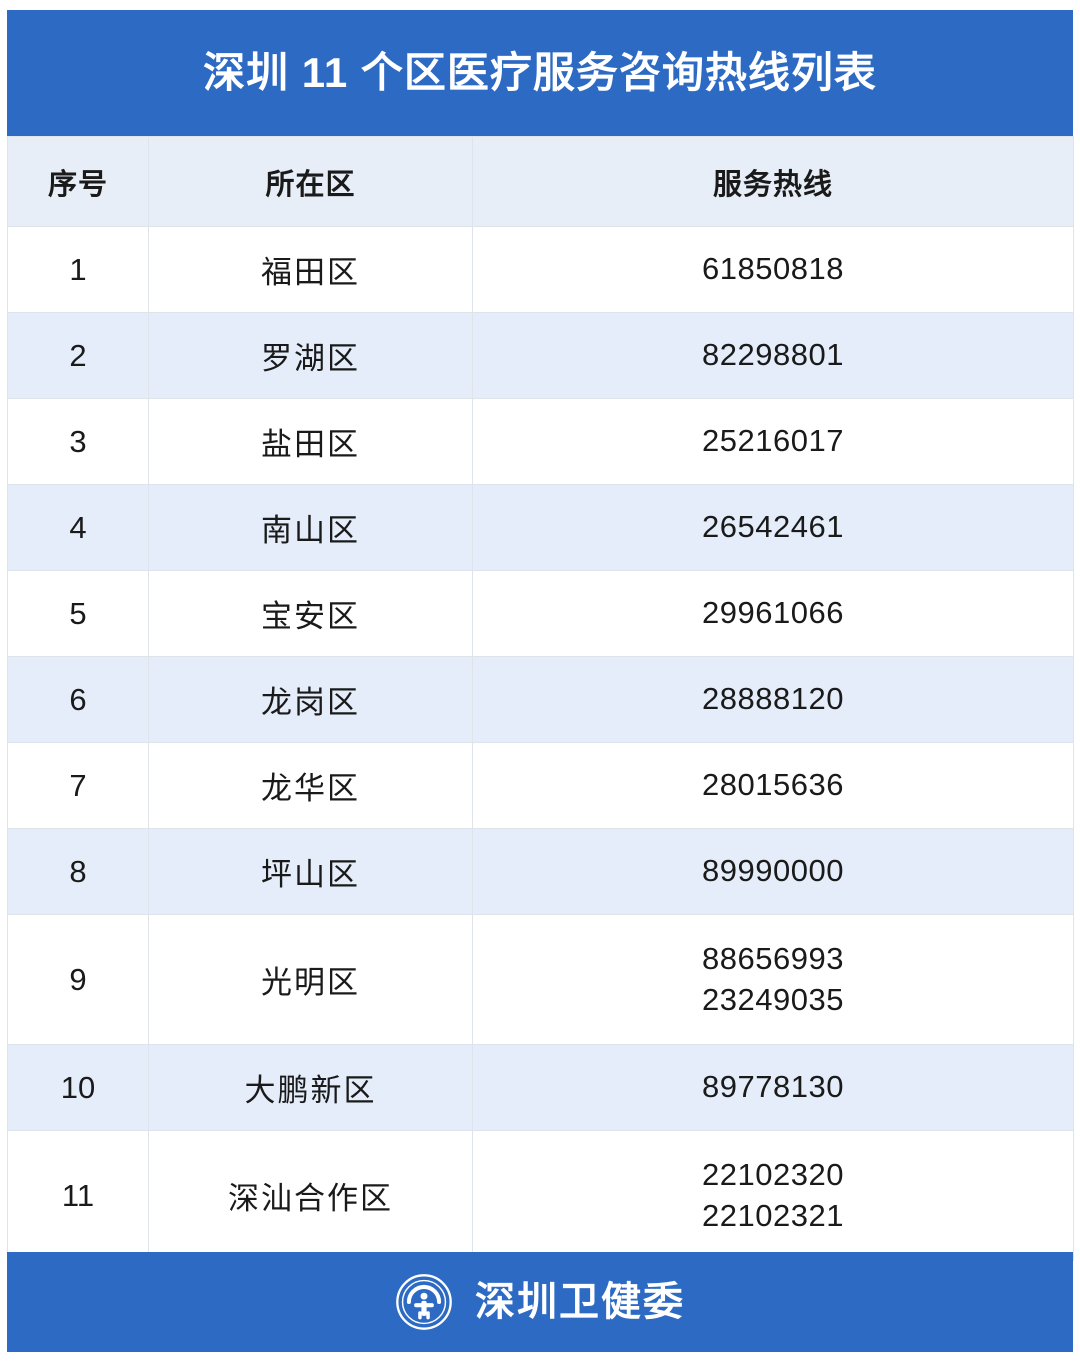 The width and height of the screenshot is (1080, 1361). I want to click on cell-index: 8, so click(78, 871).